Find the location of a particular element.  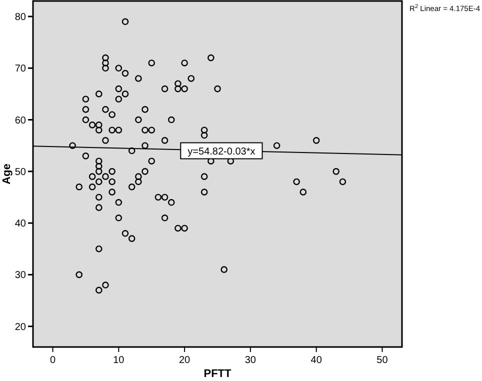

x-tick-label: 30 is located at coordinates (250, 360).